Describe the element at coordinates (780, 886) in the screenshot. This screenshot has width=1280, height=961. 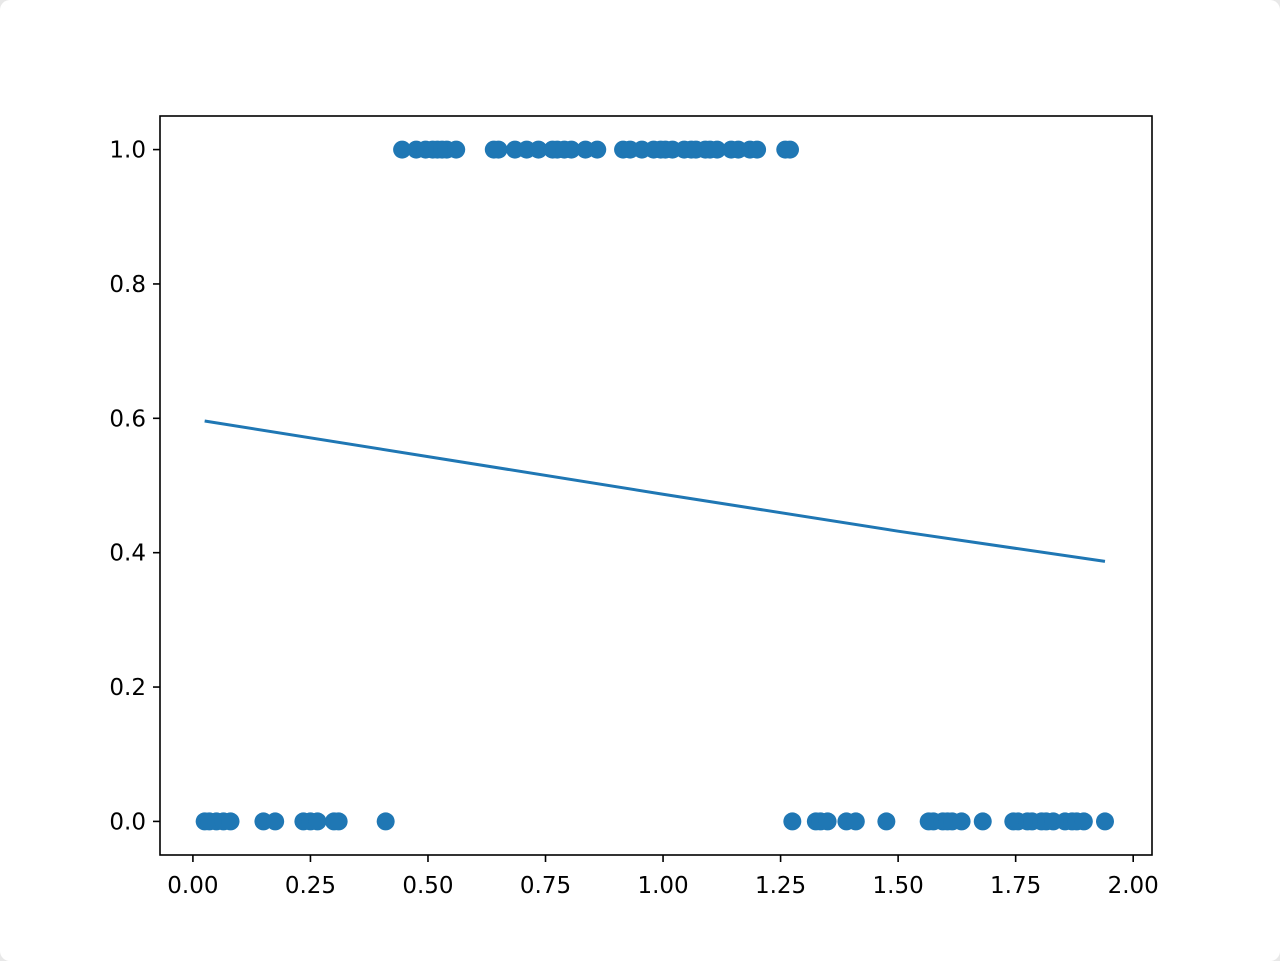
I see `x-tick-label: 1.25` at that location.